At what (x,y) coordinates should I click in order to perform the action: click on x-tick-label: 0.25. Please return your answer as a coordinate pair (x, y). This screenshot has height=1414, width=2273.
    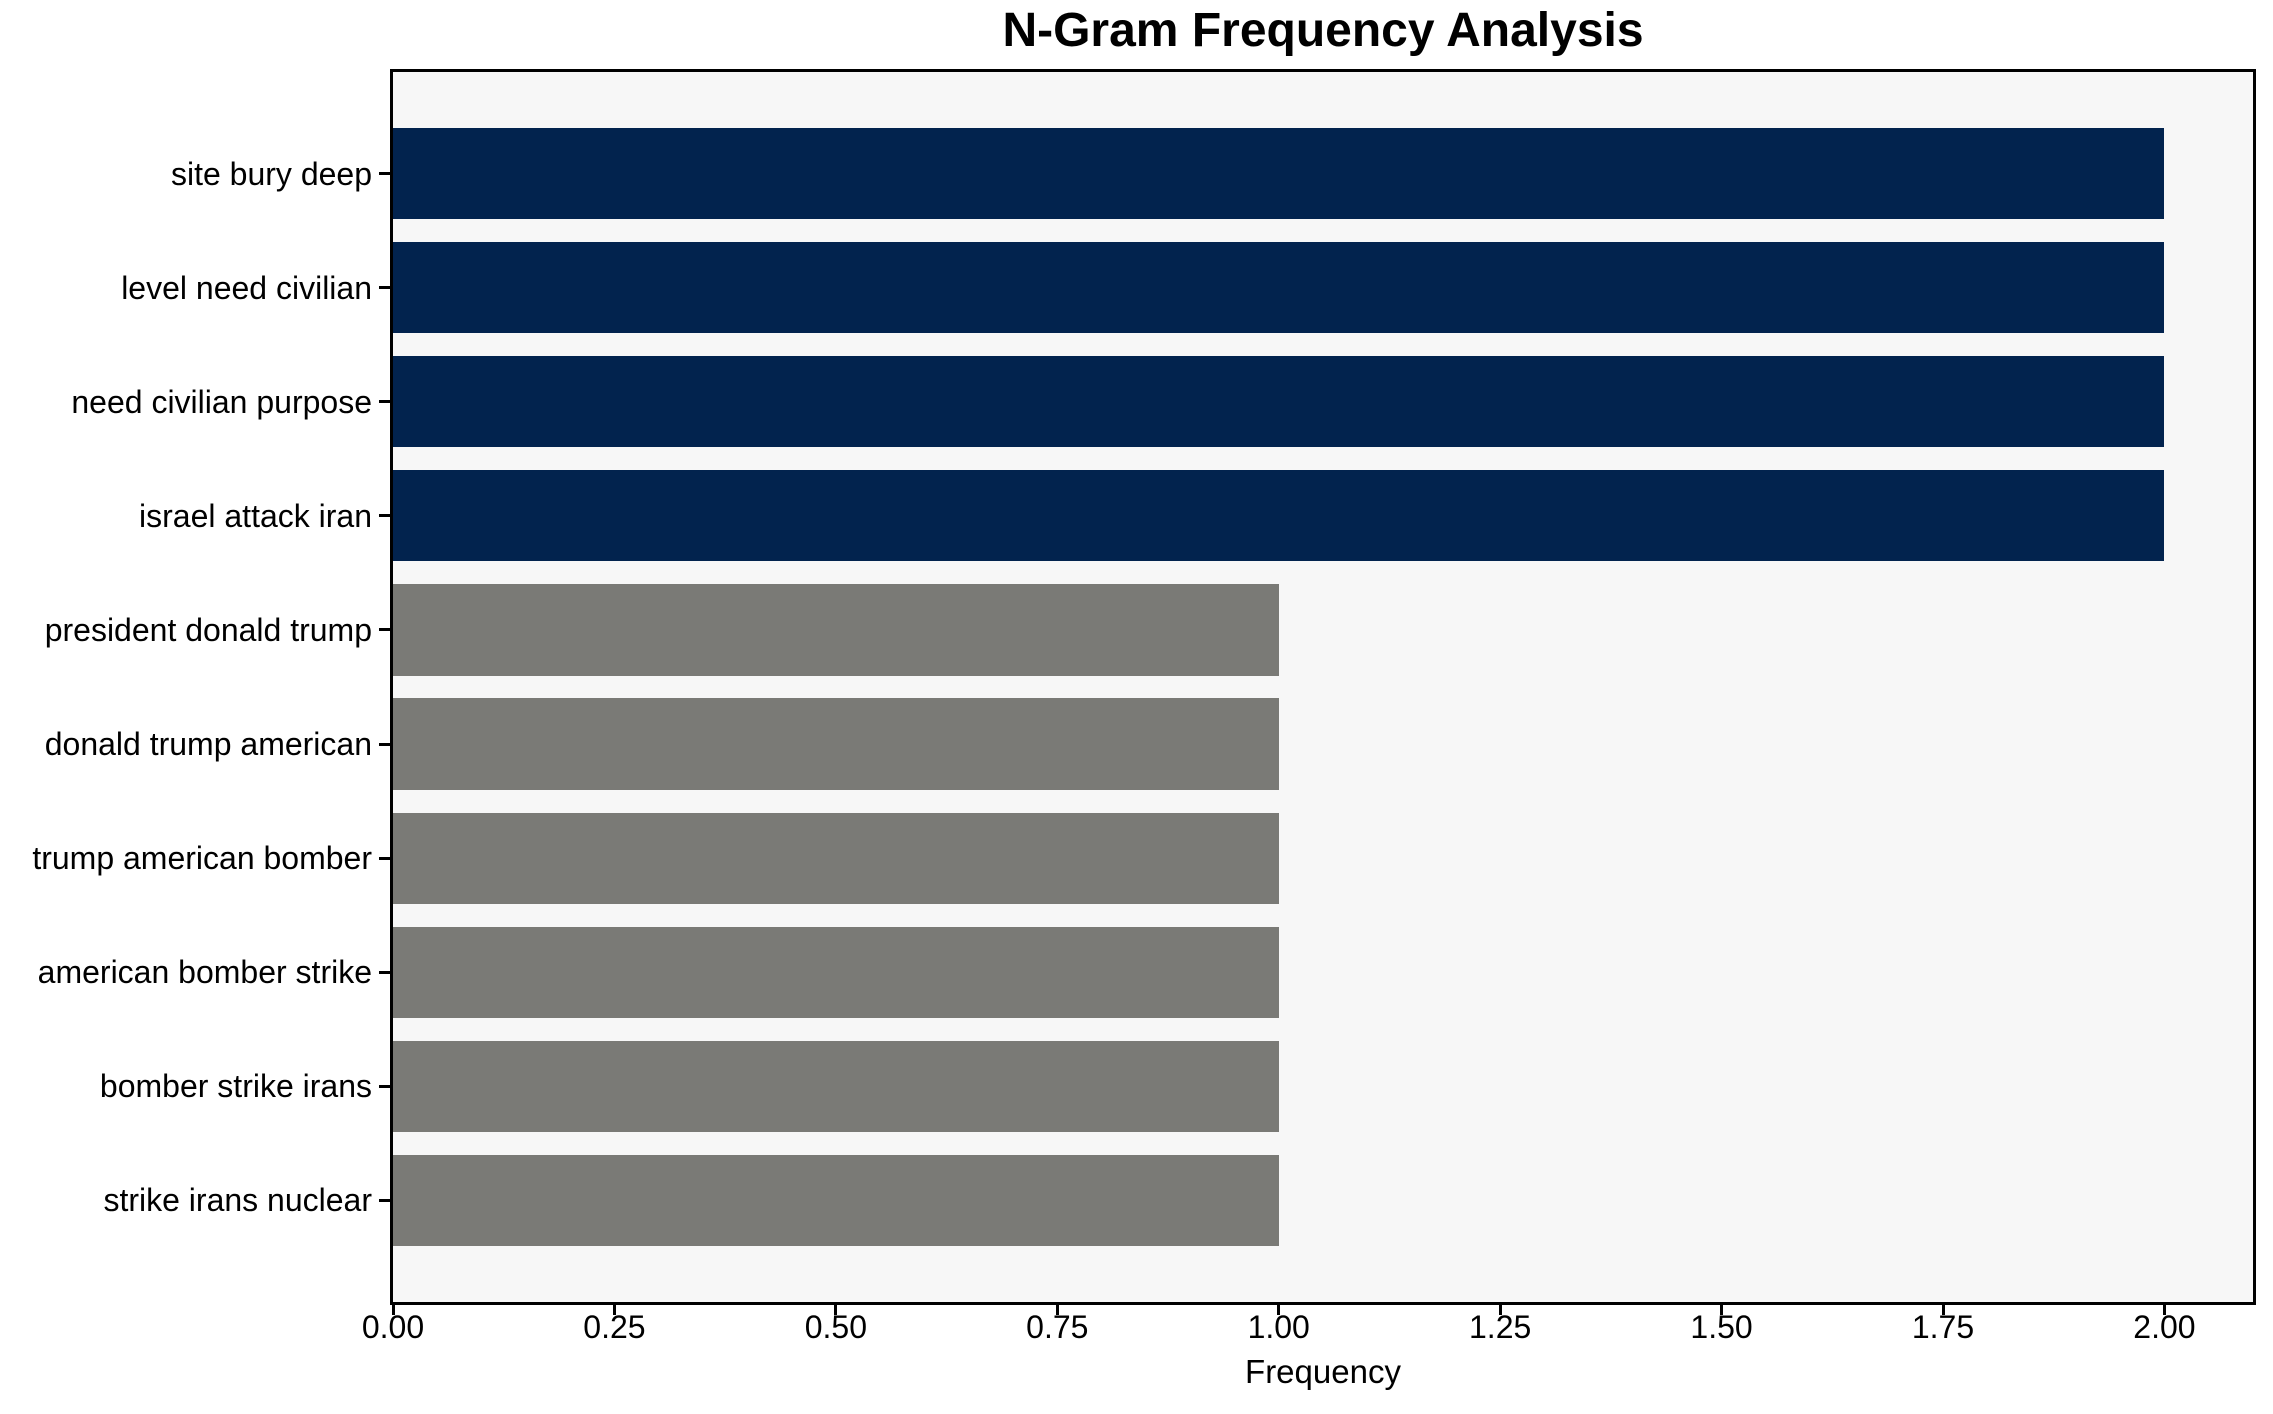
    Looking at the image, I should click on (614, 1327).